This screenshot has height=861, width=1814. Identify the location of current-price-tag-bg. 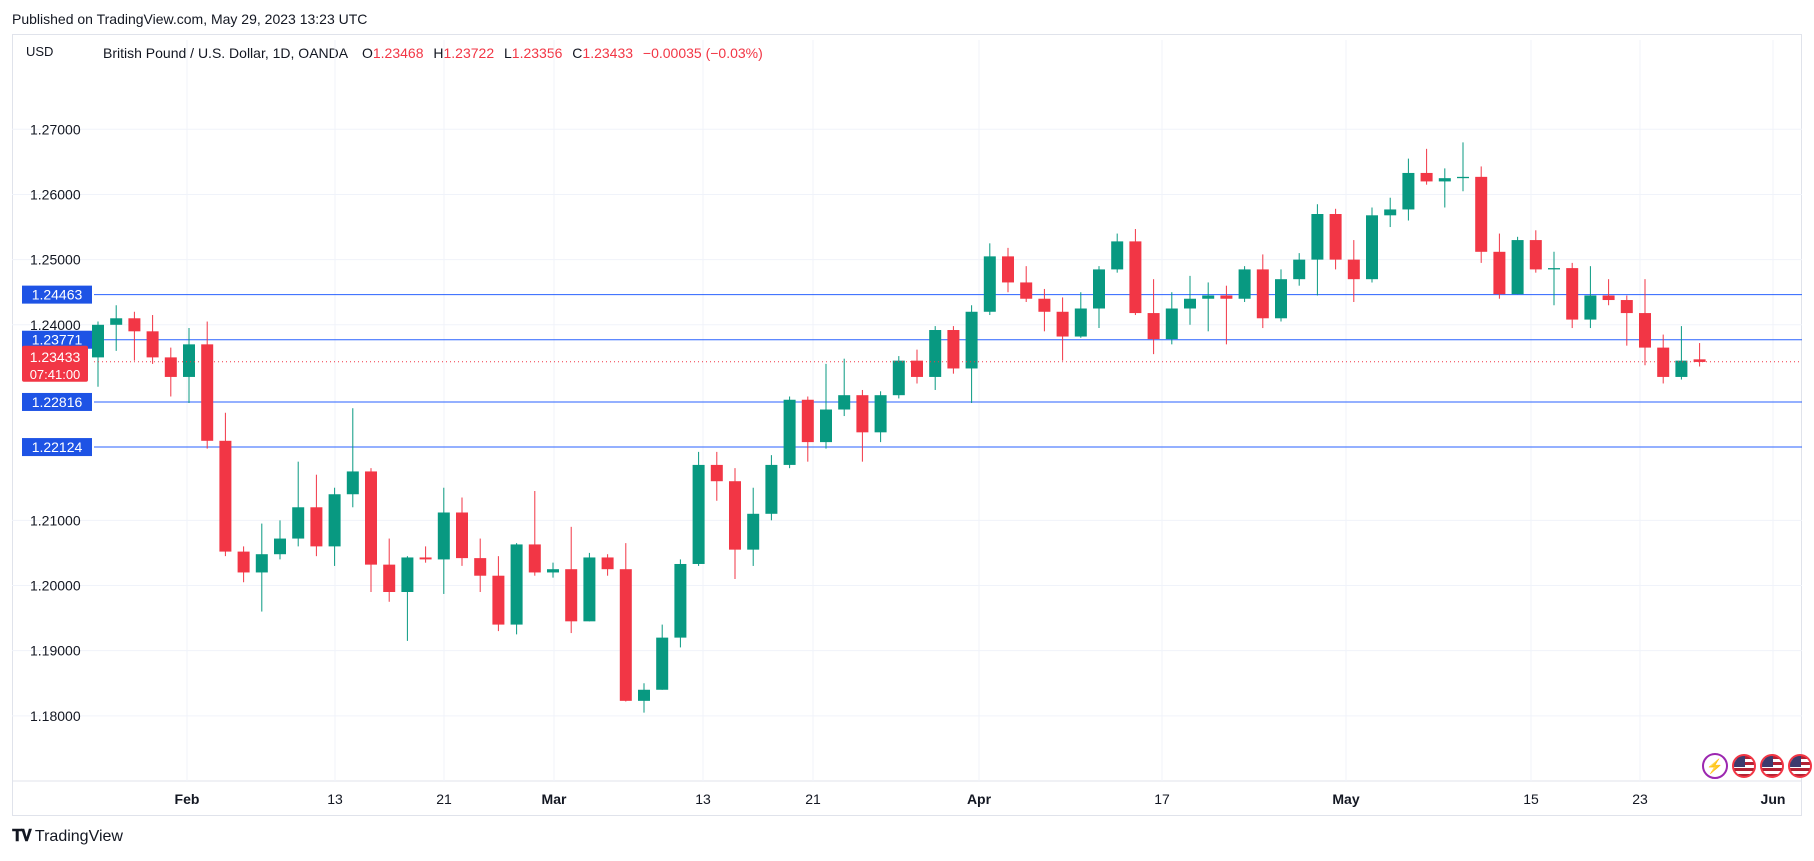
(55, 363).